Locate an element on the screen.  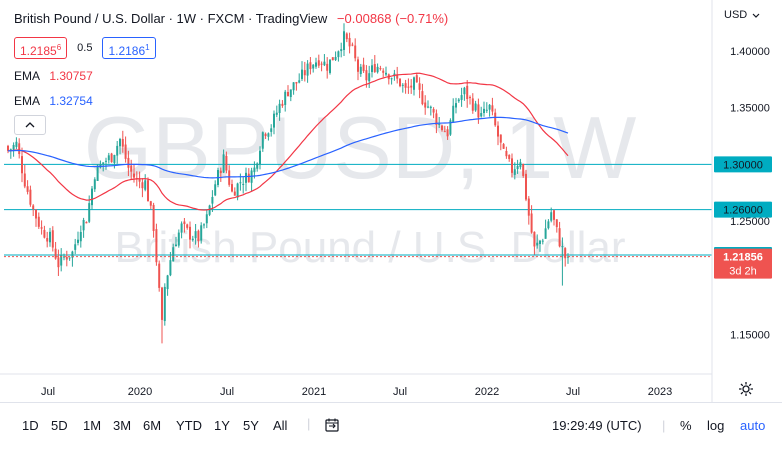
timeframe-ytd: YTD is located at coordinates (189, 425).